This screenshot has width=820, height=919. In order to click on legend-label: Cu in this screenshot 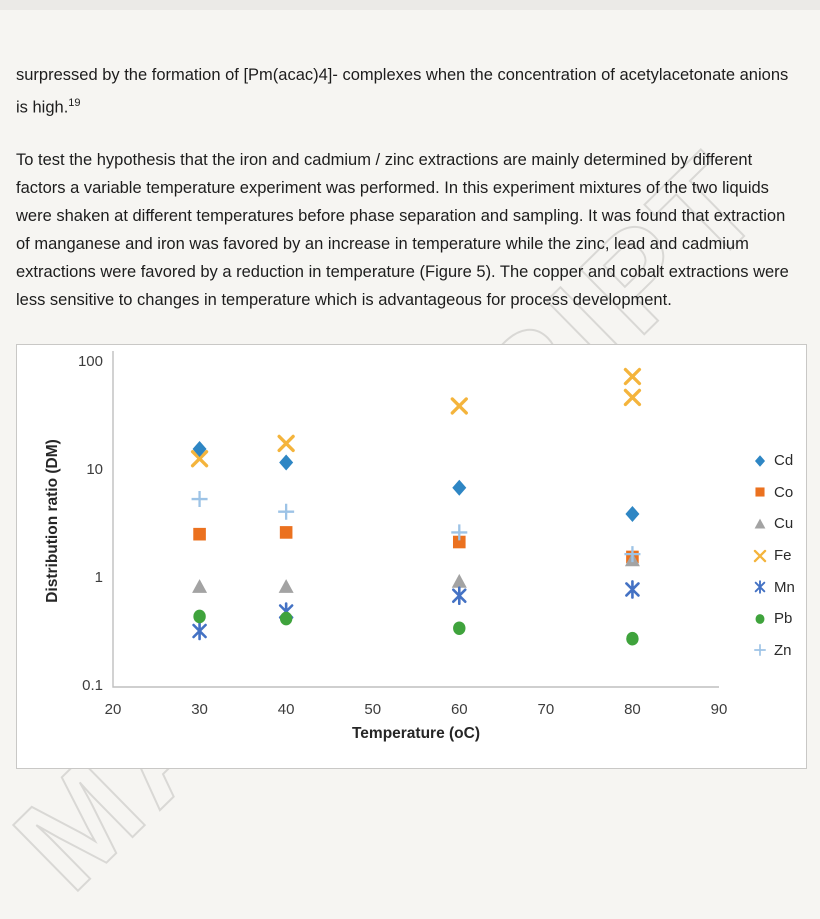, I will do `click(784, 524)`.